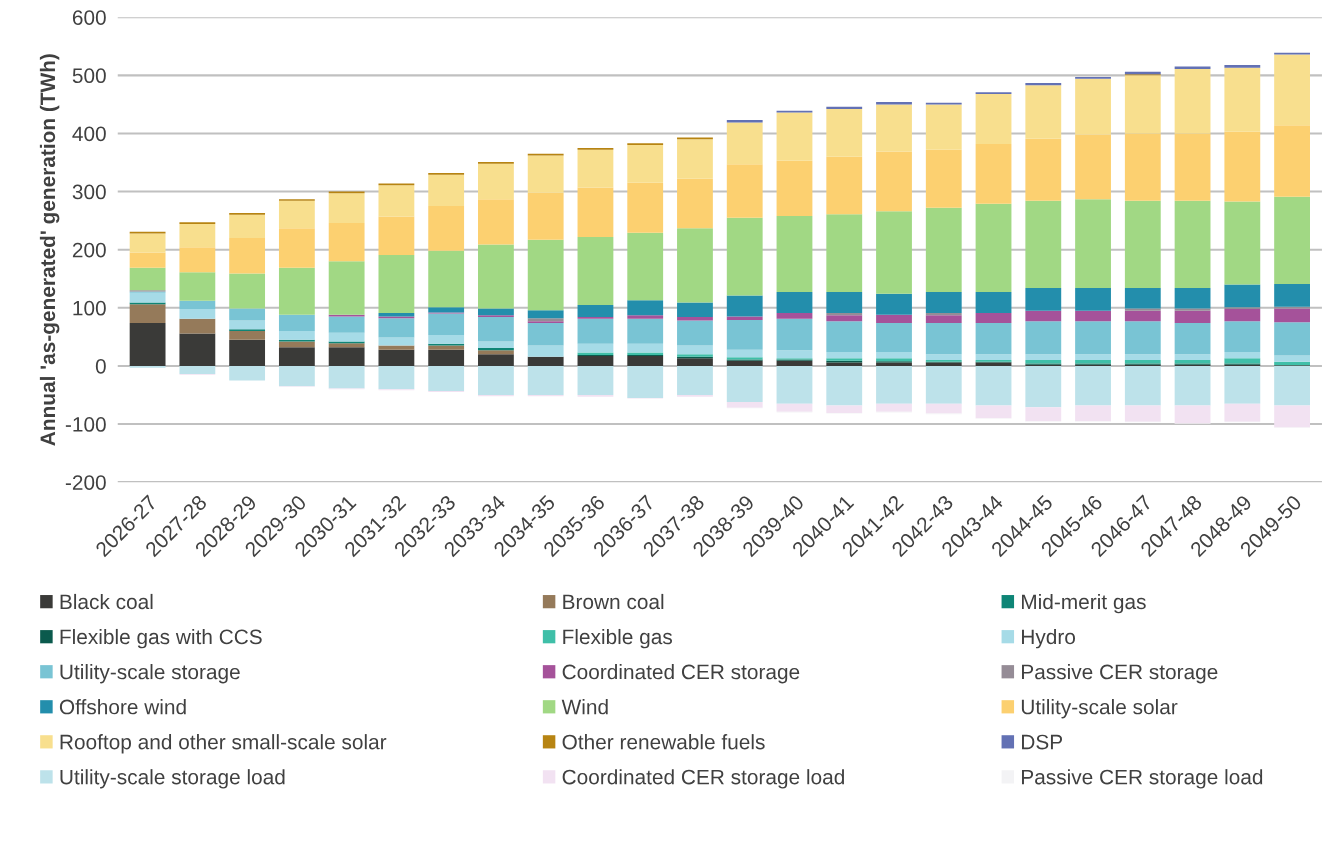 Image resolution: width=1338 pixels, height=861 pixels. What do you see at coordinates (1084, 603) in the screenshot?
I see `legend-label: Mid-merit gas` at bounding box center [1084, 603].